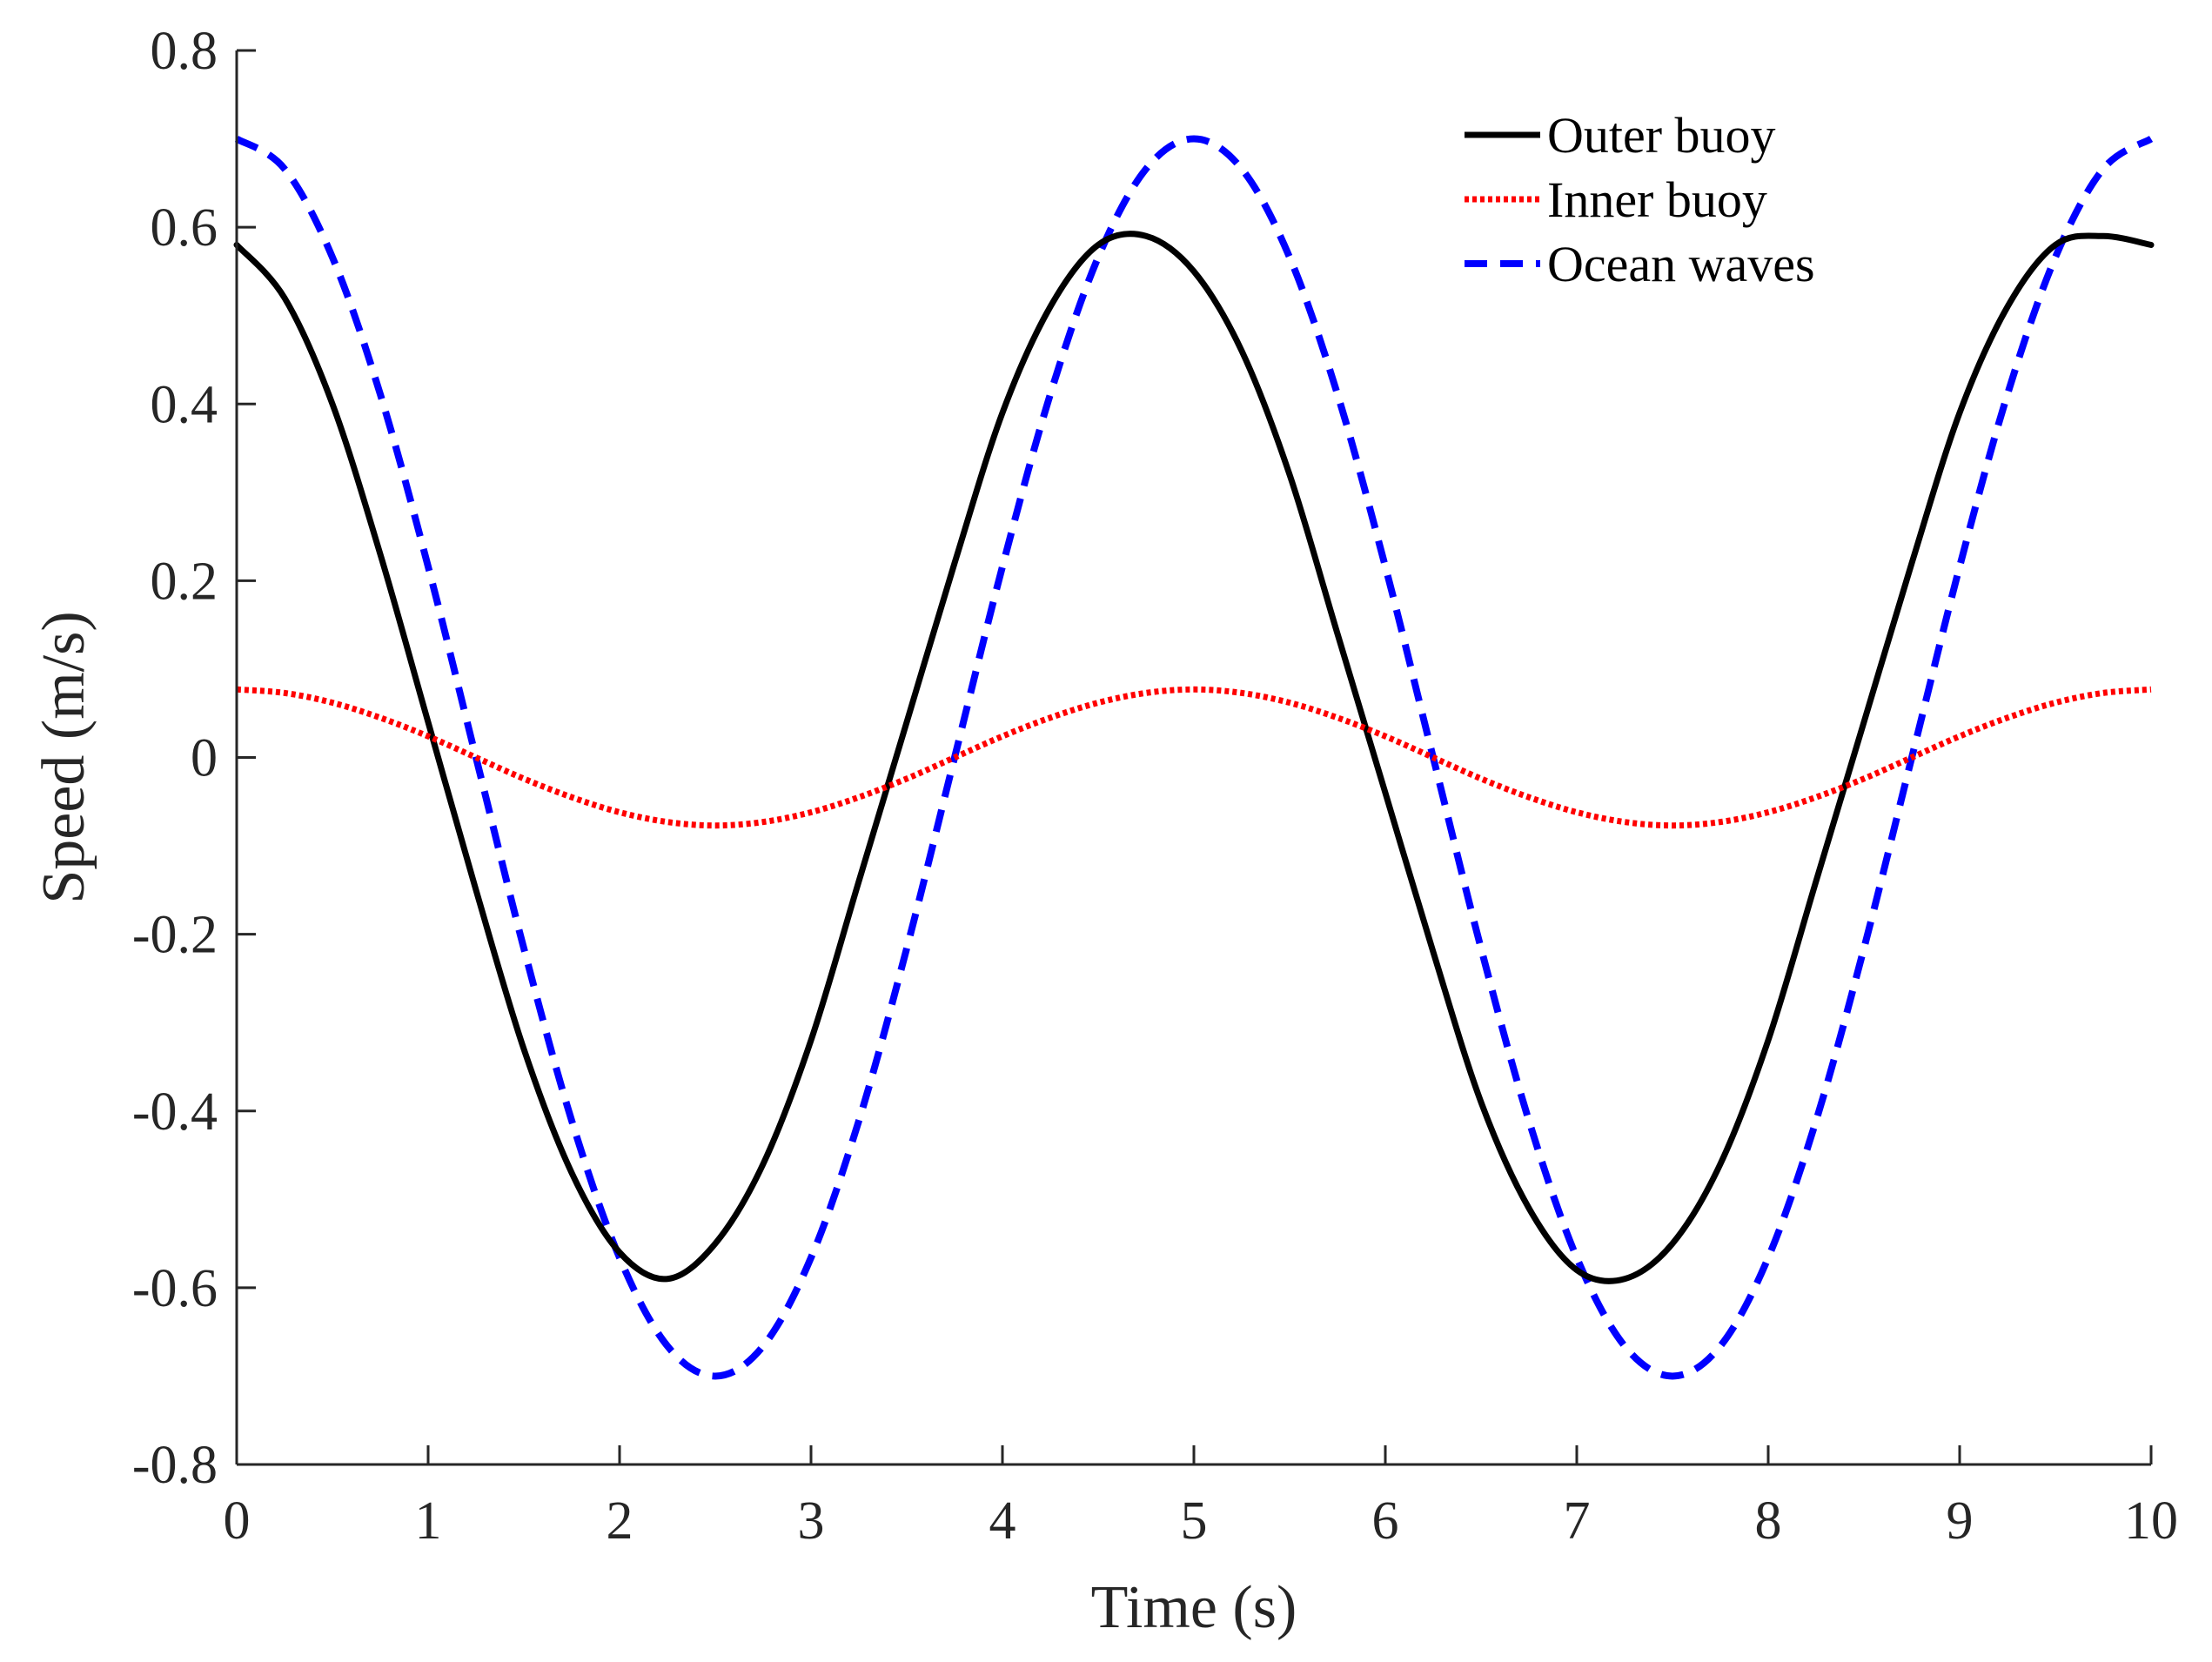 This screenshot has height=1662, width=2212. I want to click on x-tick-label: 10, so click(2151, 1521).